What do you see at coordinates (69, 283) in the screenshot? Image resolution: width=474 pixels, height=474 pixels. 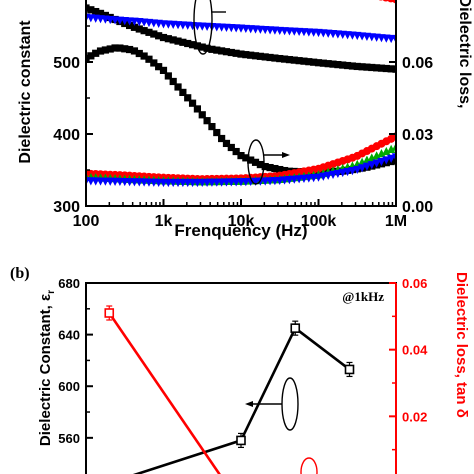 I see `panel-b-y-left-tick-label: 680` at bounding box center [69, 283].